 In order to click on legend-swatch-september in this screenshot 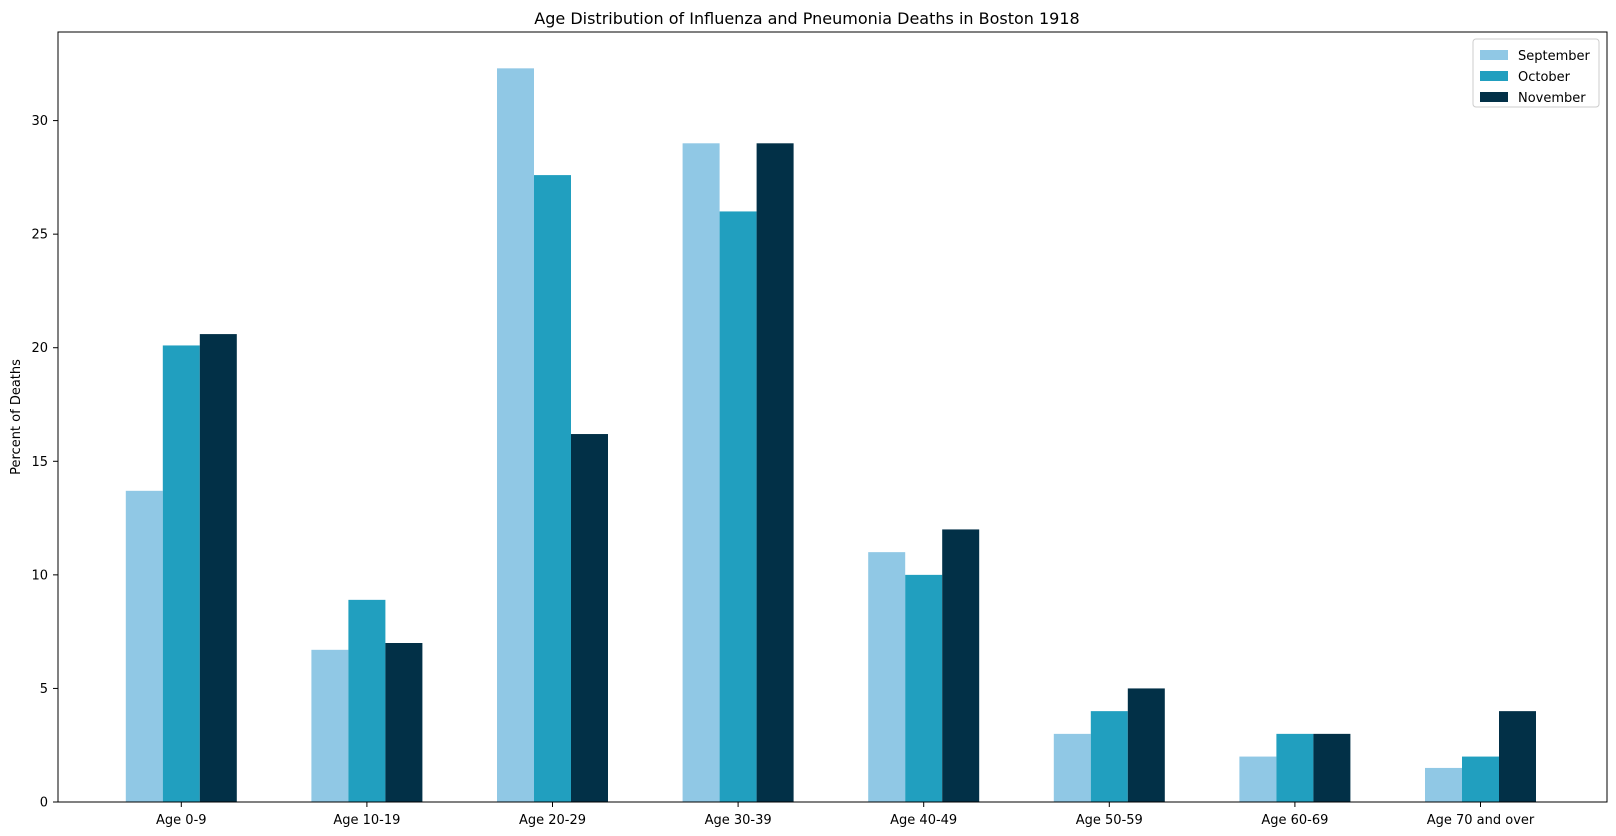, I will do `click(1494, 55)`.